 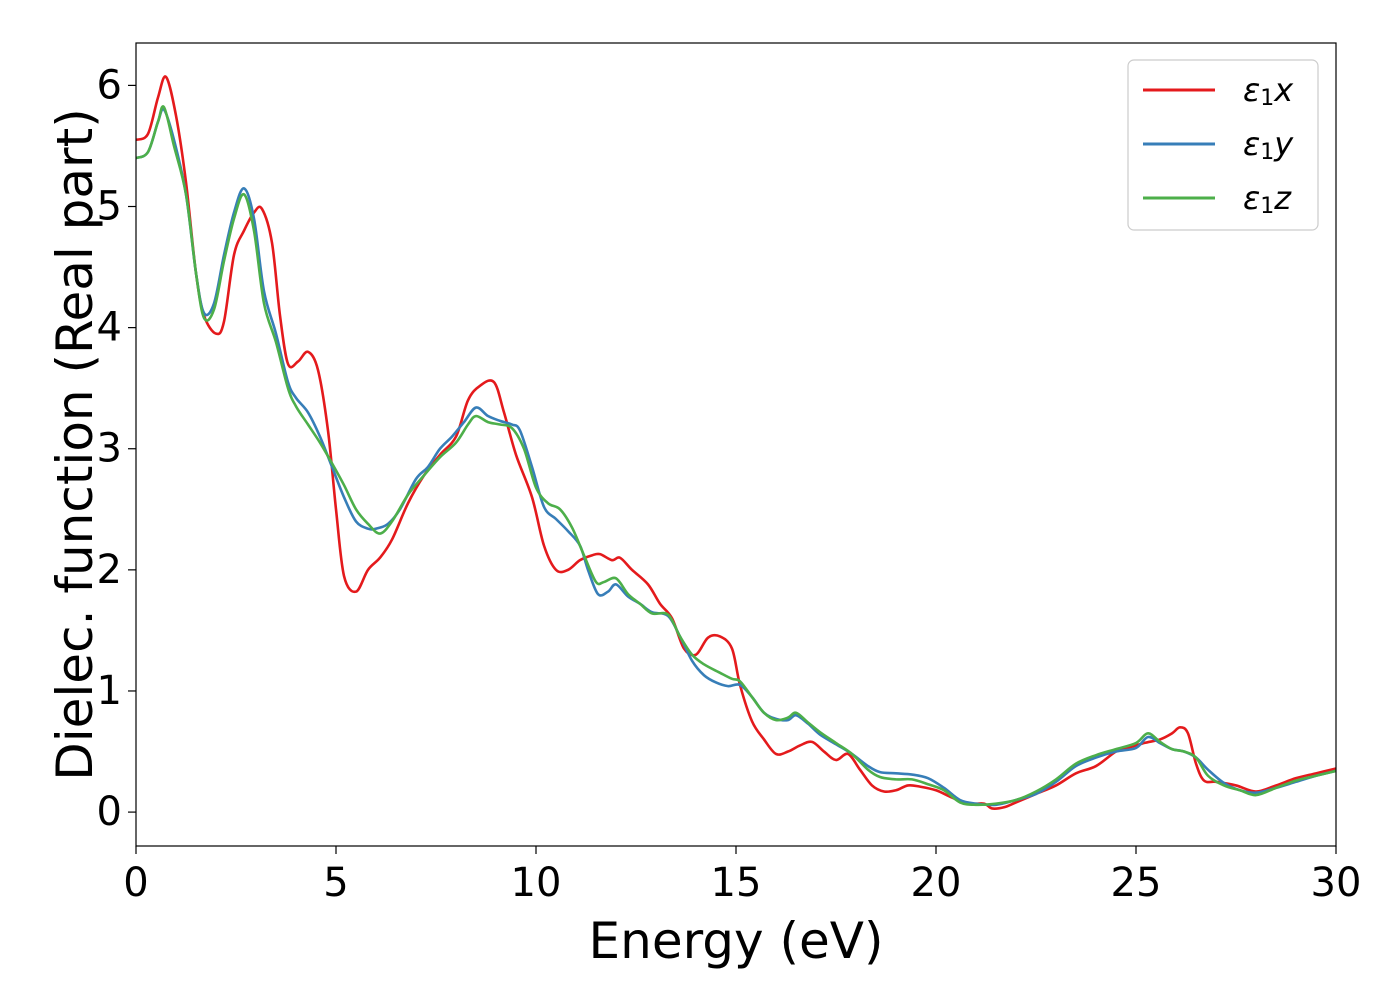 I want to click on x-tick-label: 0, so click(x=135, y=883).